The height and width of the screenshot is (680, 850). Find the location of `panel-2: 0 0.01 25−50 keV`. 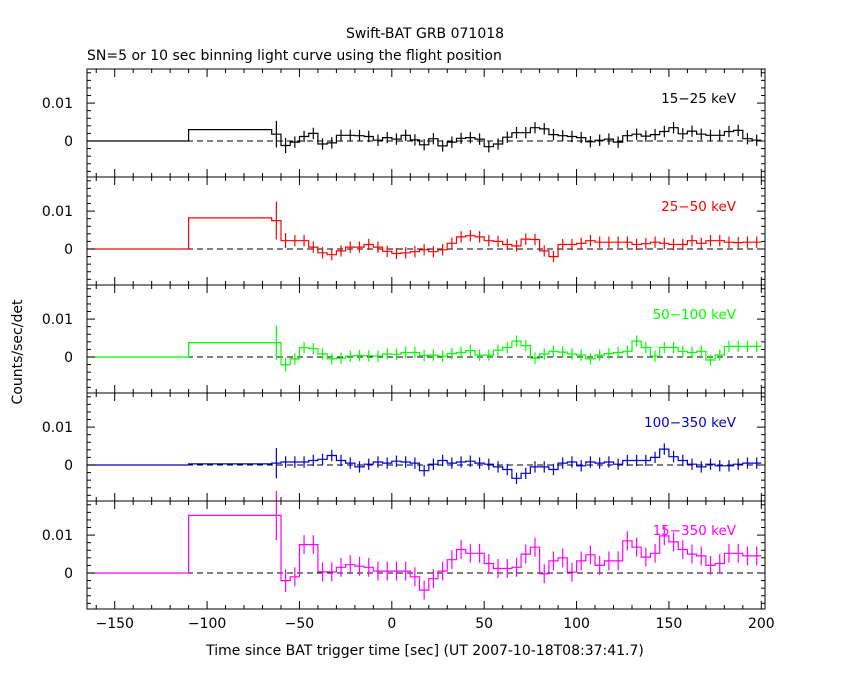

panel-2: 0 0.01 25−50 keV is located at coordinates (404, 231).